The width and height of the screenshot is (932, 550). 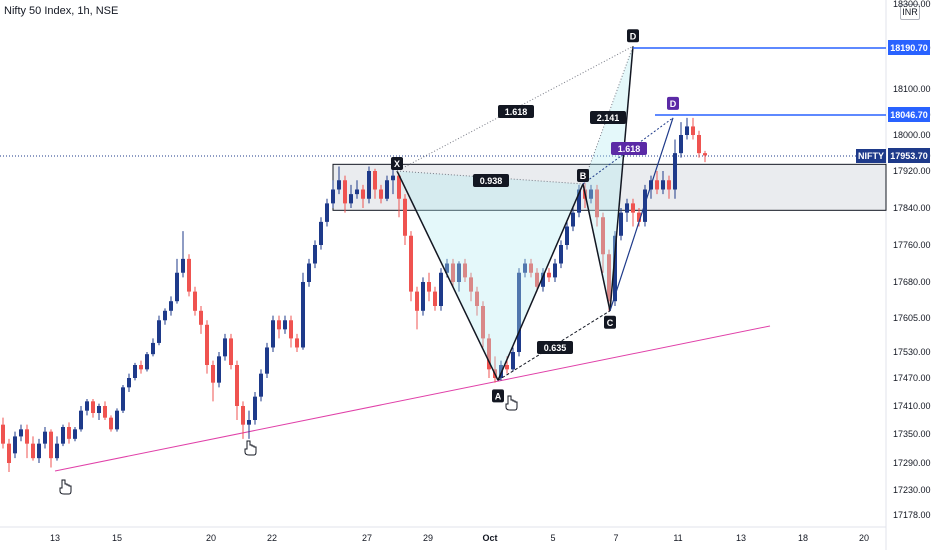 I want to click on alt-pattern-leg, so click(x=641, y=214).